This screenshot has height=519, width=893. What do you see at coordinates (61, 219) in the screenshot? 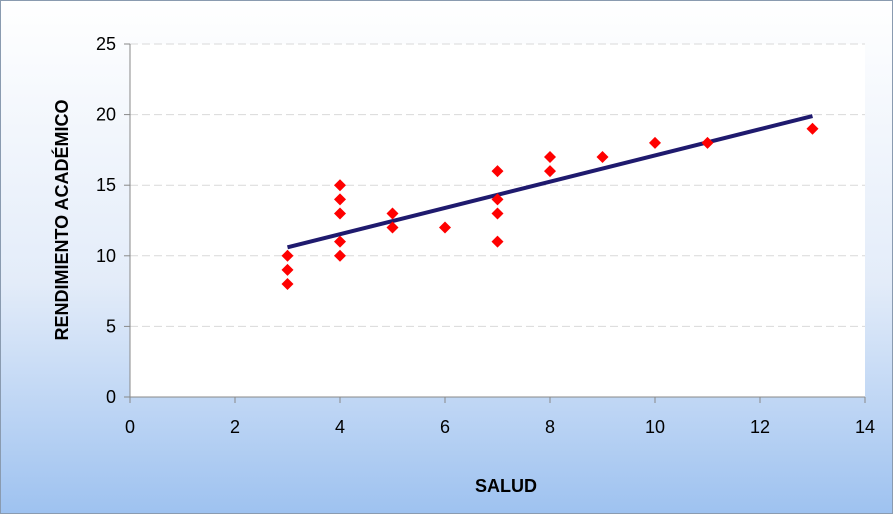
I see `y-axis-title: RENDIMIENTO ACADÉMICO` at bounding box center [61, 219].